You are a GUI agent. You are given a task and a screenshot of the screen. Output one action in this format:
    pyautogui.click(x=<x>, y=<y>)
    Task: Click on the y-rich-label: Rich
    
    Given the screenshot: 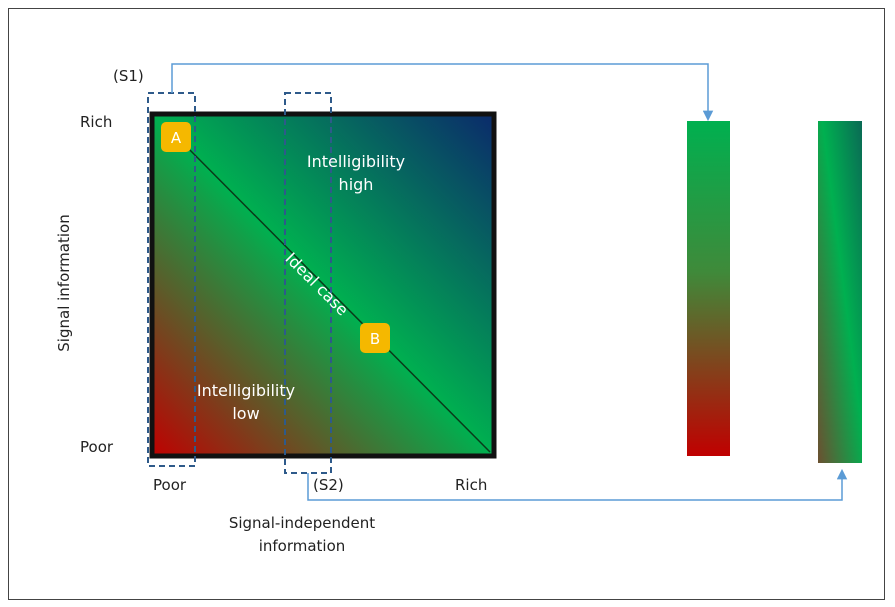 What is the action you would take?
    pyautogui.click(x=96, y=122)
    